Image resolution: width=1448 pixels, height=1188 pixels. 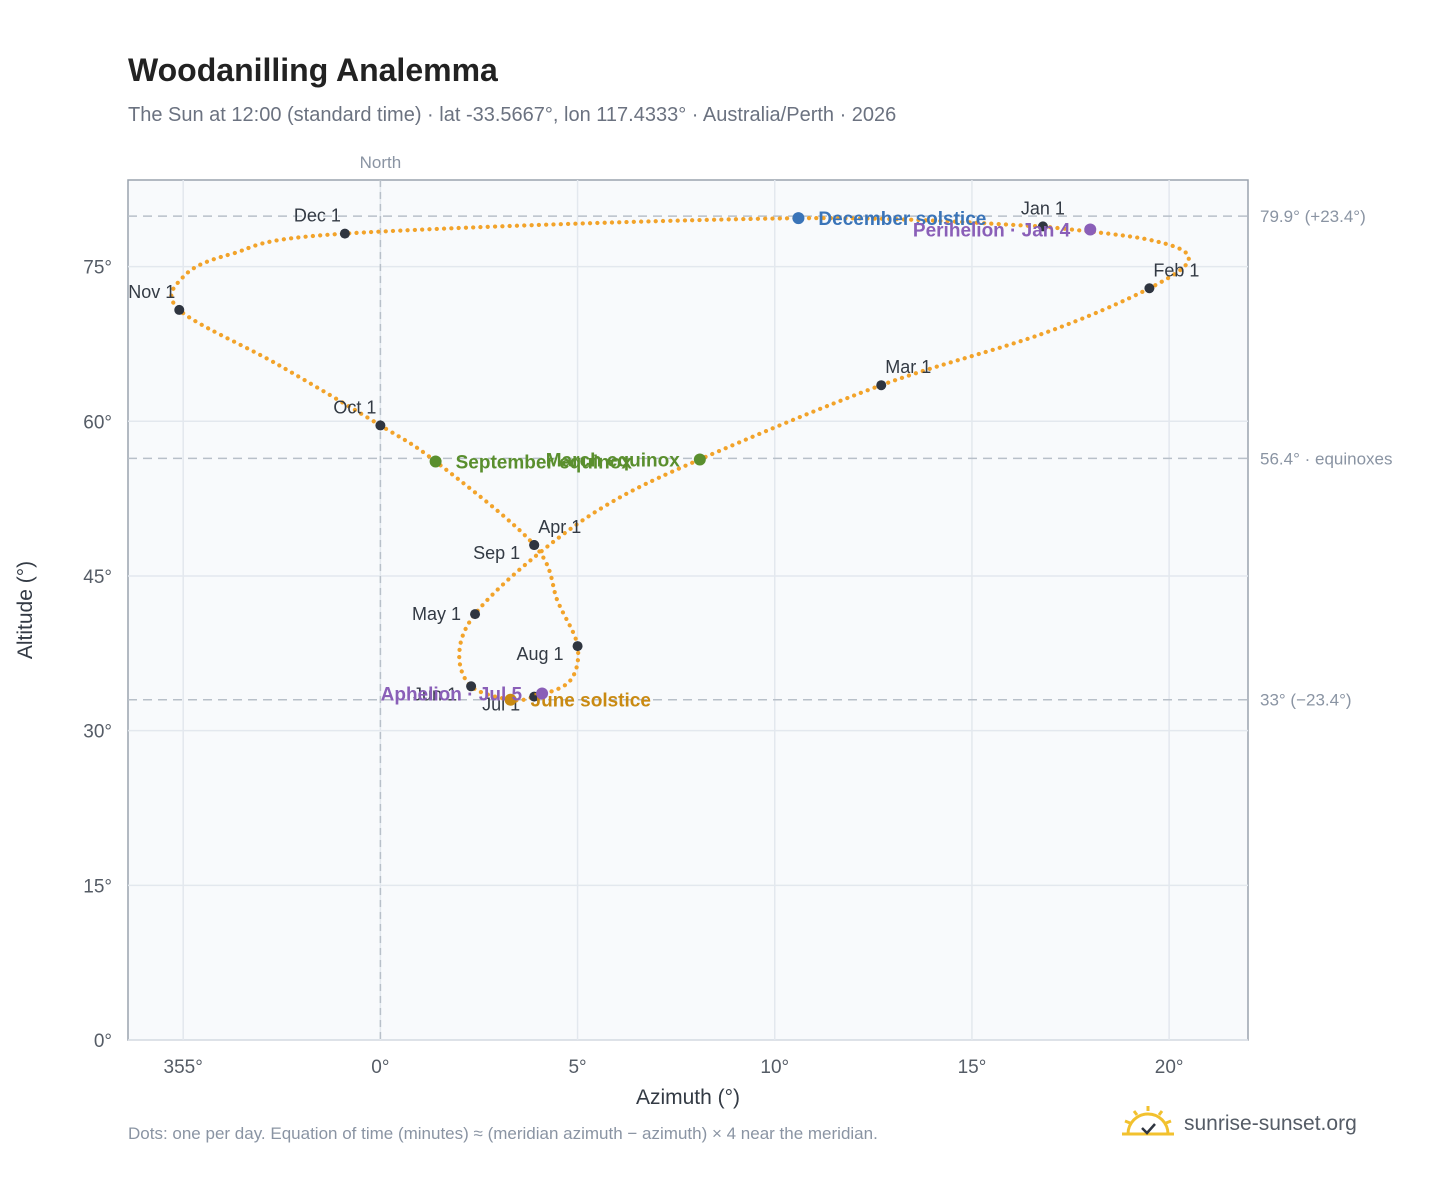 I want to click on brand-name: sunrise-sunset.org, so click(x=1270, y=1123).